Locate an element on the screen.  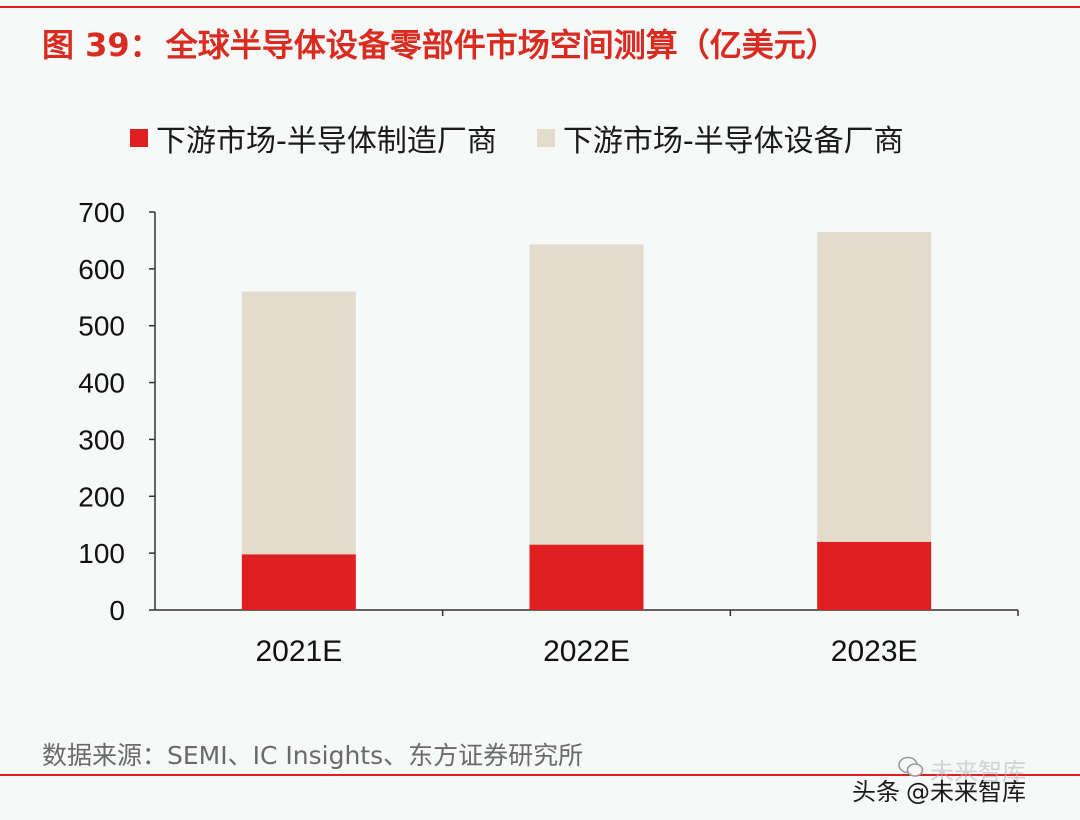
watermark-faded: 未来智库 is located at coordinates (978, 772).